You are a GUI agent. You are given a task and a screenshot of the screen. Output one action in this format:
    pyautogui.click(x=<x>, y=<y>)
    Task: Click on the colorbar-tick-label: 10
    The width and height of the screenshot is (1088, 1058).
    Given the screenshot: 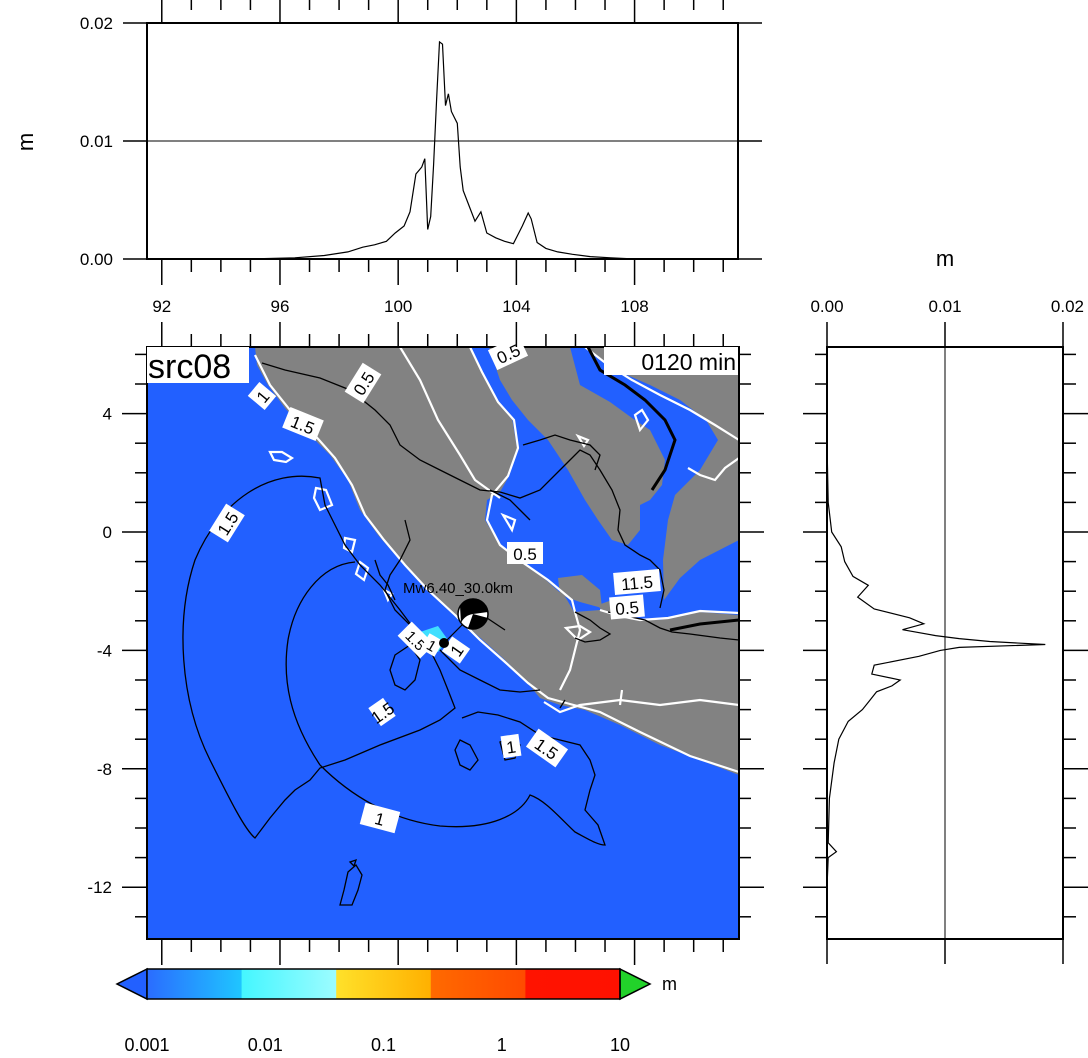 What is the action you would take?
    pyautogui.click(x=620, y=1045)
    